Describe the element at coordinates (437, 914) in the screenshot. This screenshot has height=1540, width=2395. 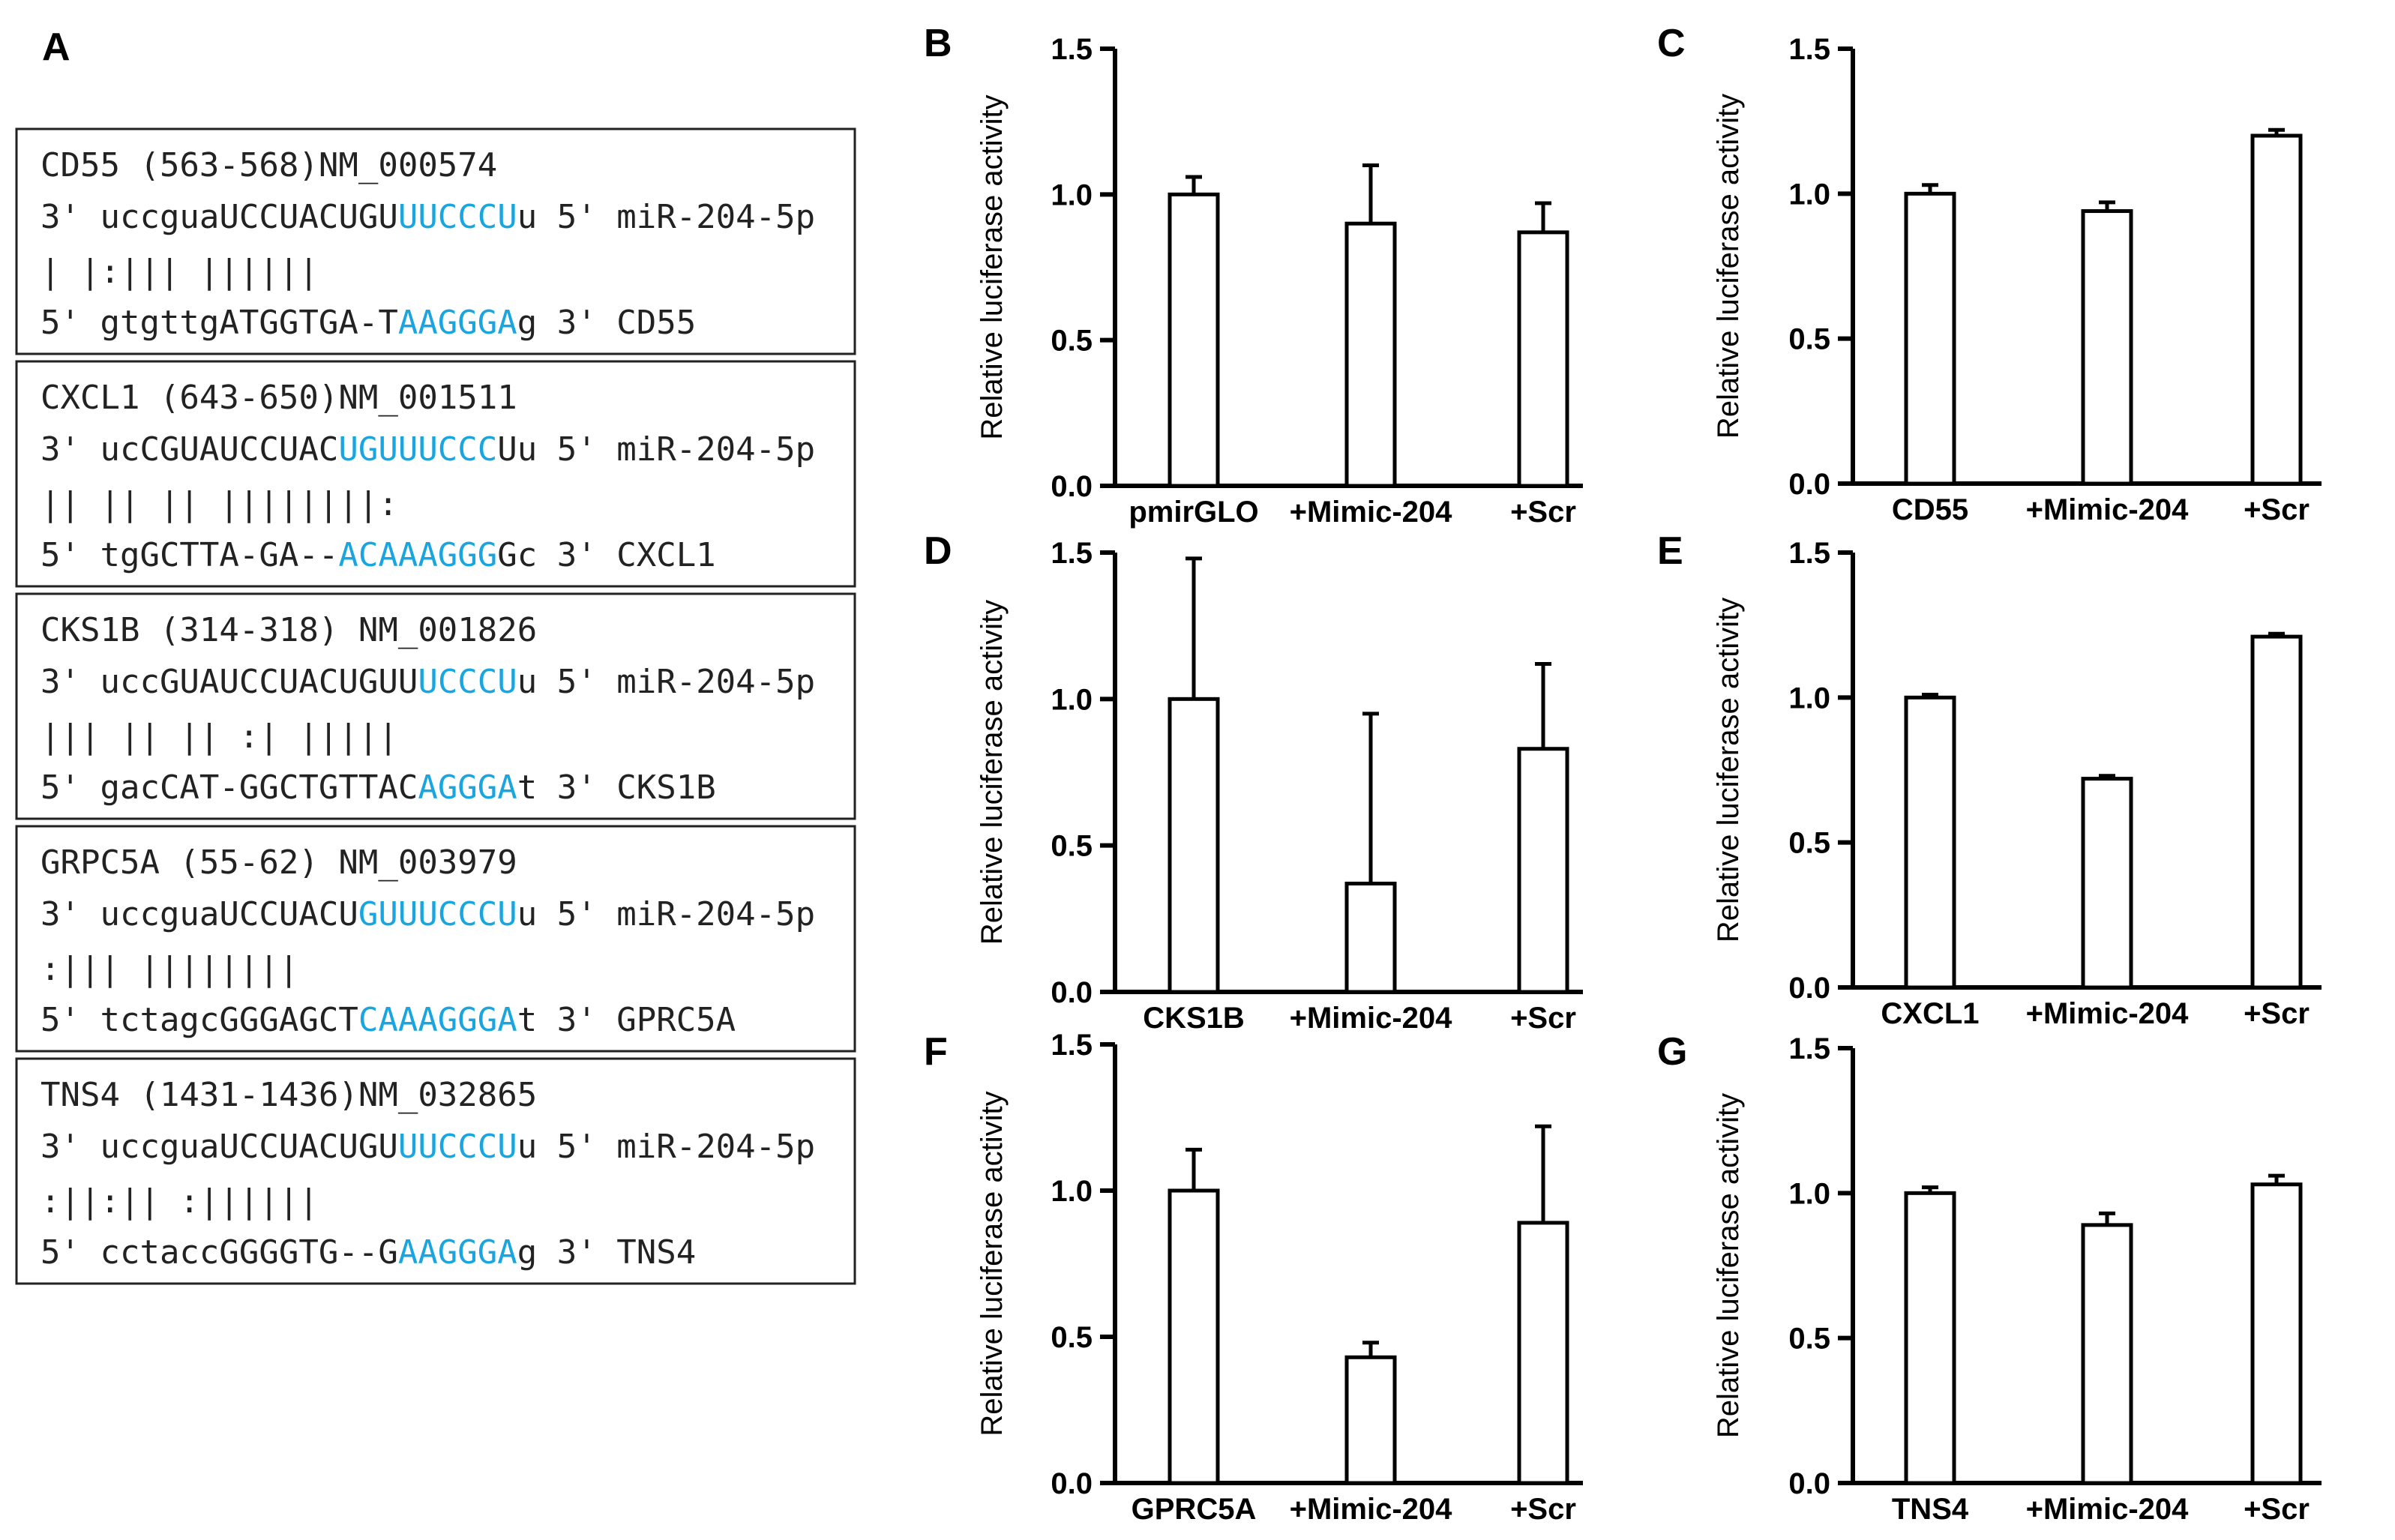
I see `seed-match: GUUUCCCU` at that location.